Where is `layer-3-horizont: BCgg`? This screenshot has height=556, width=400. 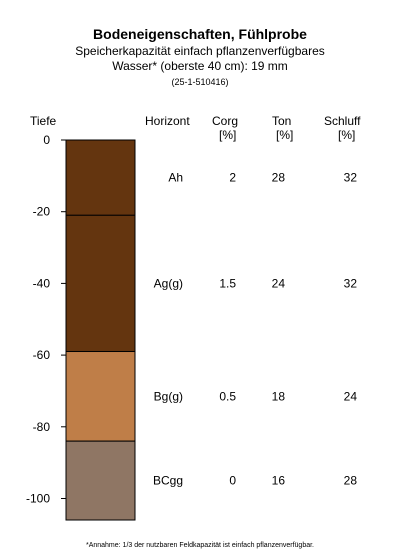 layer-3-horizont: BCgg is located at coordinates (168, 481).